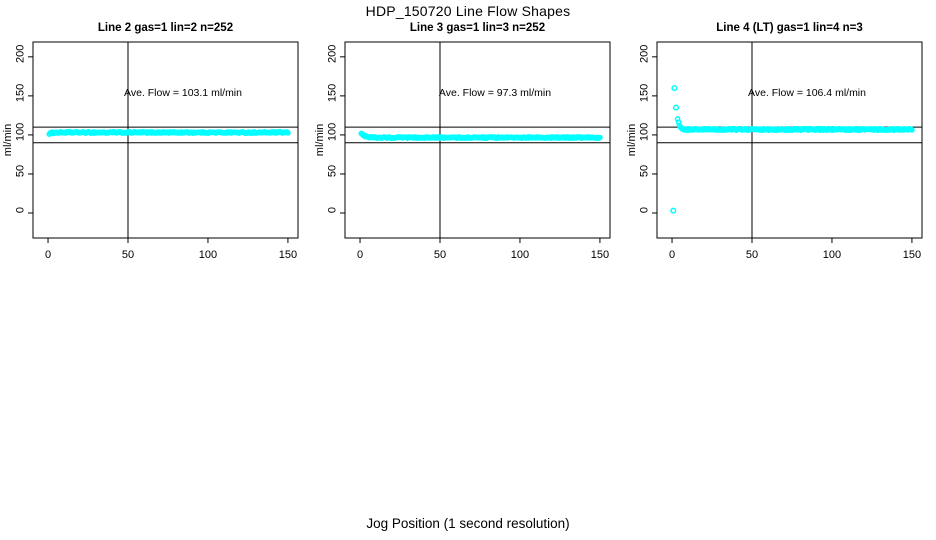 This screenshot has width=936, height=540. I want to click on ave-flow-annotation: Ave. Flow = 97.3 ml/min, so click(495, 93).